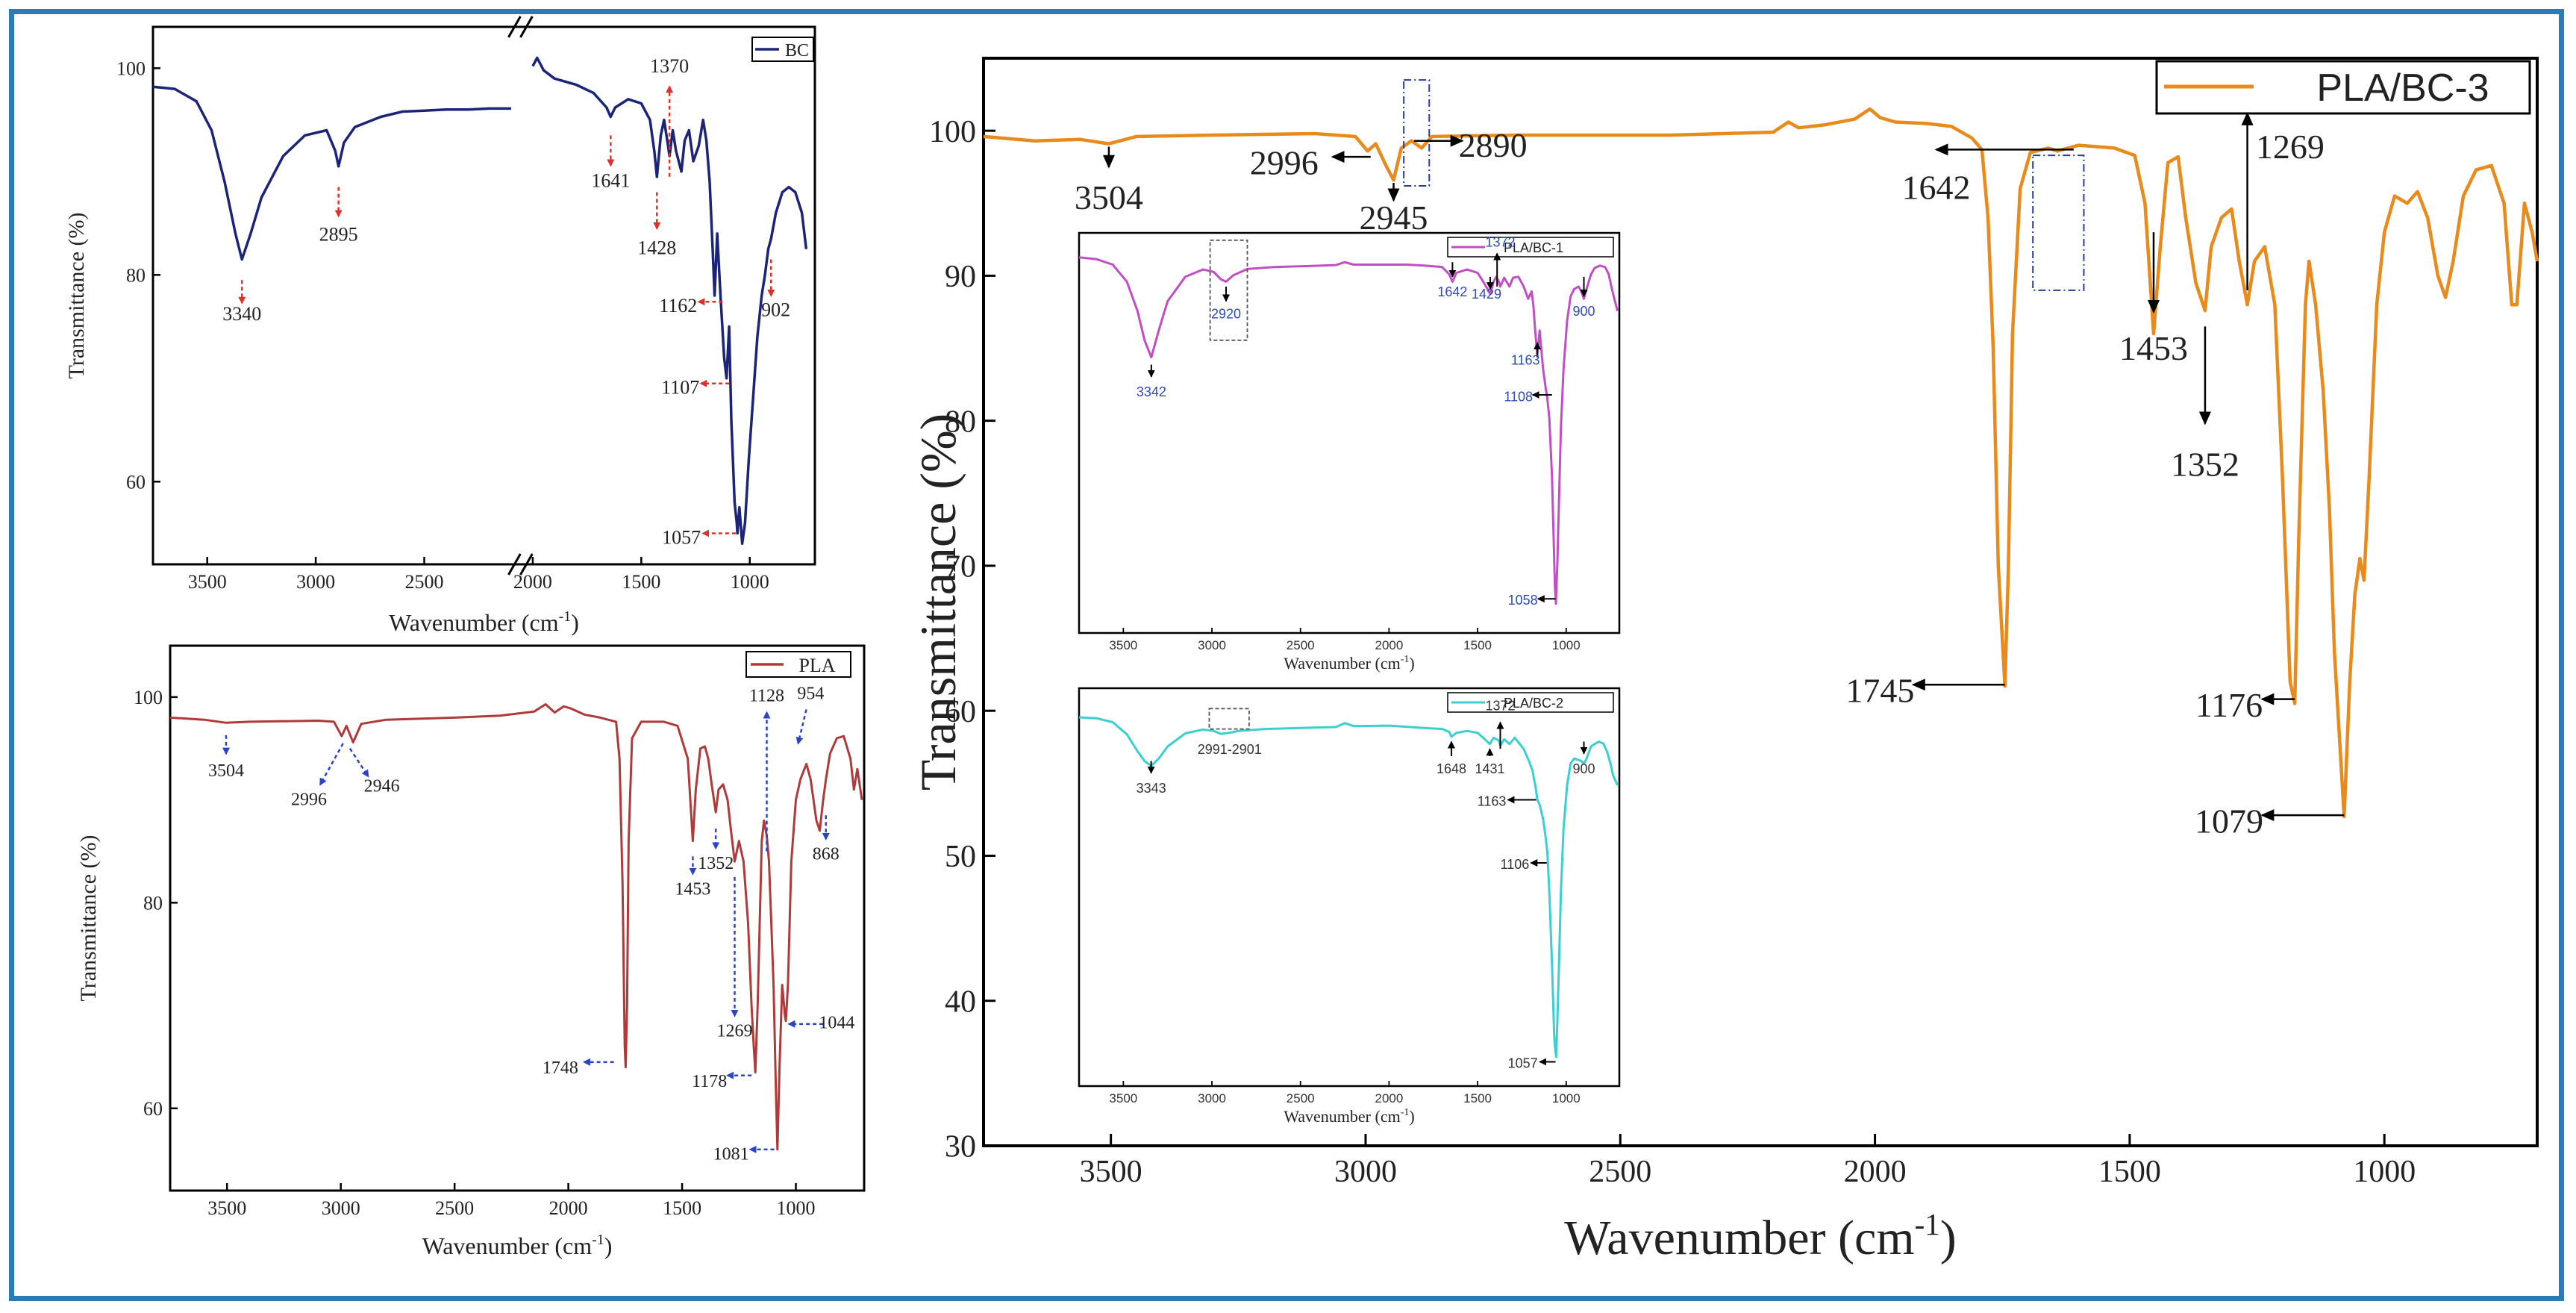 This screenshot has width=2576, height=1313. Describe the element at coordinates (960, 277) in the screenshot. I see `y-tick-label: 90` at that location.